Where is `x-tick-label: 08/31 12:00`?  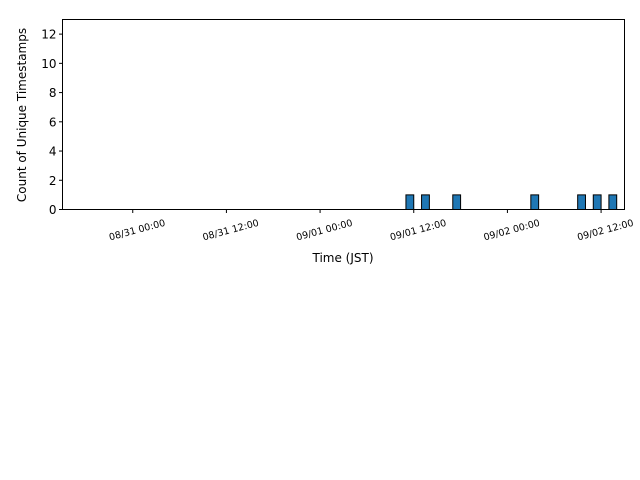
x-tick-label: 08/31 12:00 is located at coordinates (231, 231).